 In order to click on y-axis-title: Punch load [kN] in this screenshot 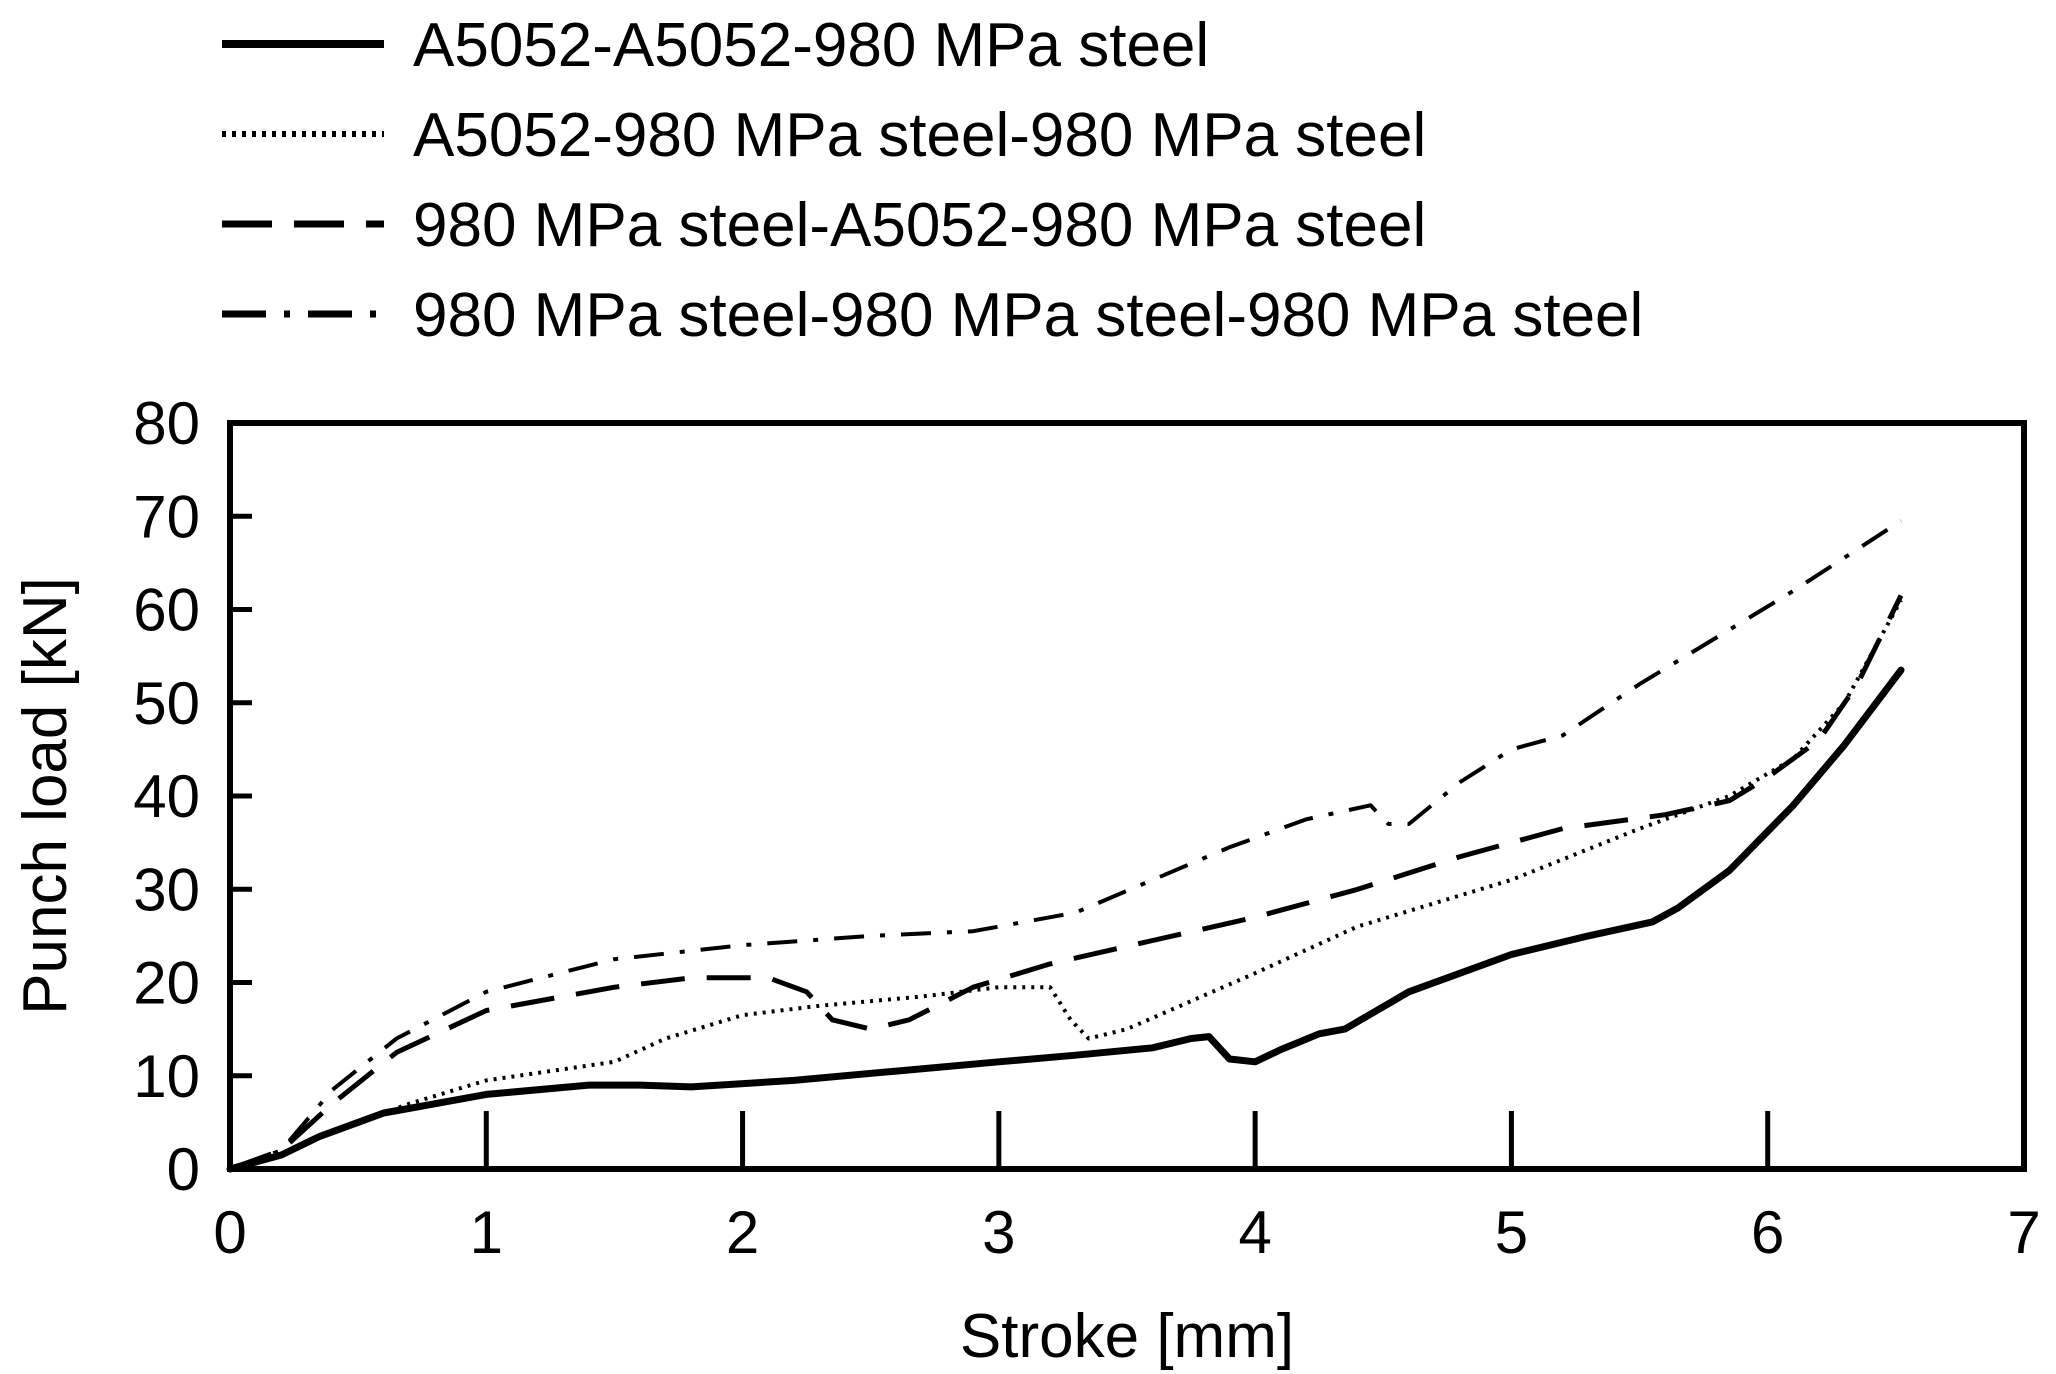, I will do `click(45, 796)`.